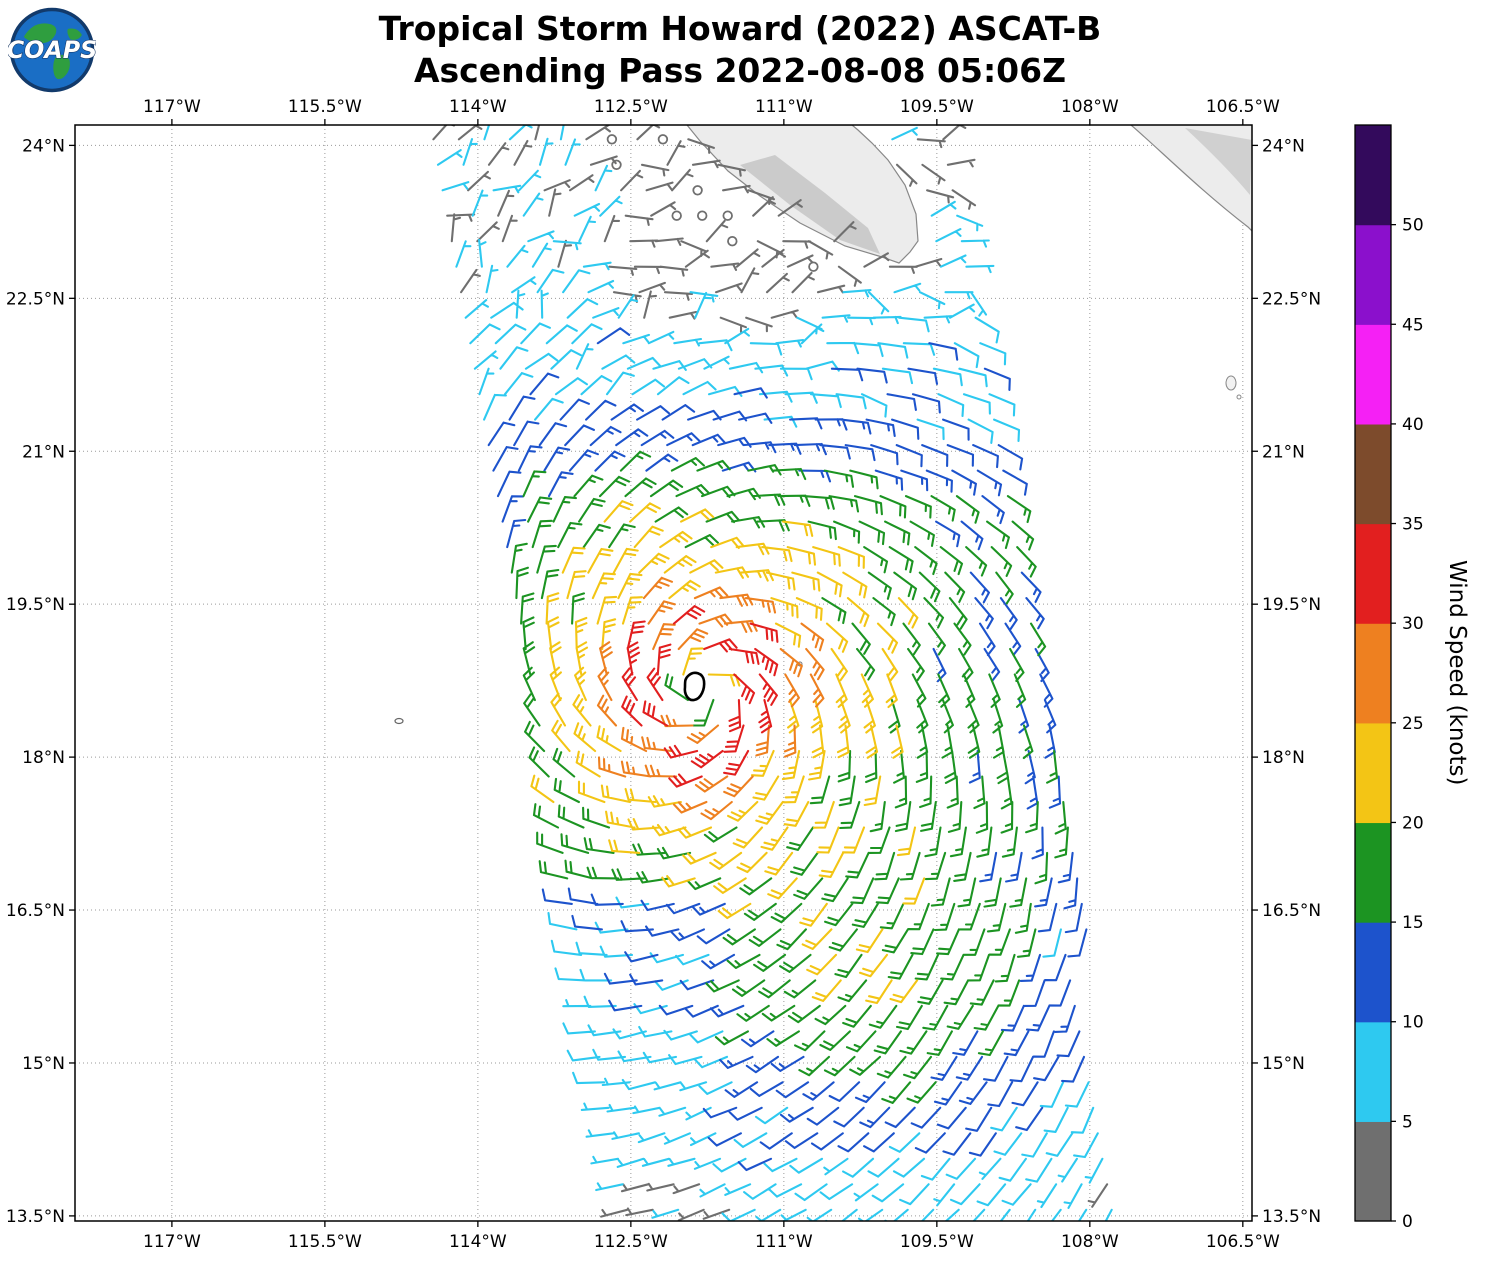 This screenshot has height=1264, width=1486. Describe the element at coordinates (1413, 1023) in the screenshot. I see `colorbar-tick-label: 10` at that location.